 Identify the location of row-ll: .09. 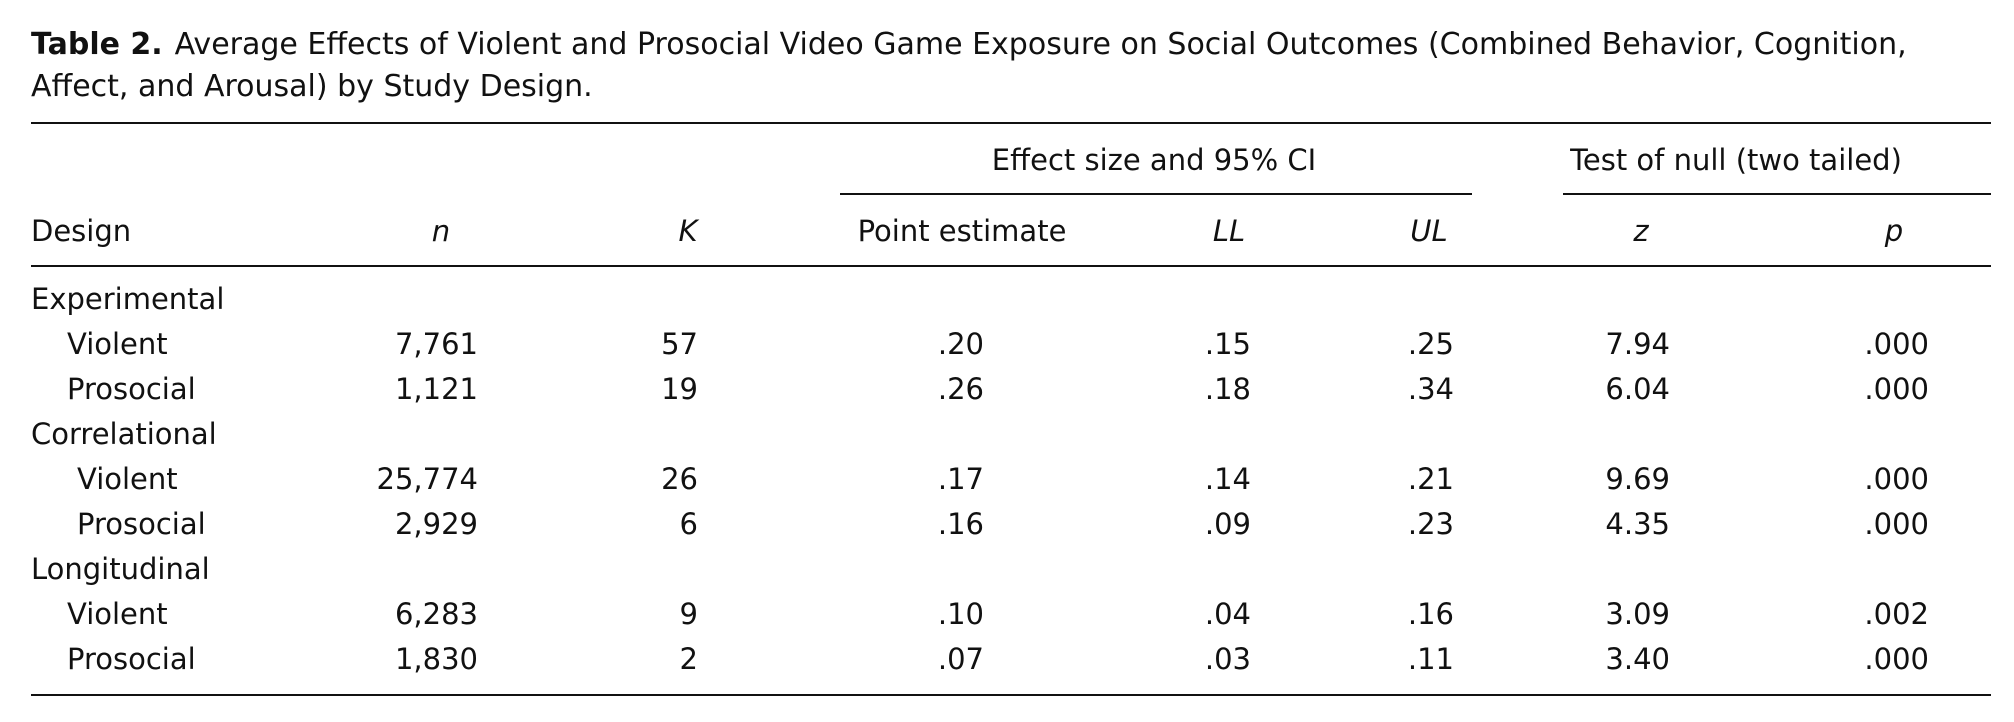
(1227, 524).